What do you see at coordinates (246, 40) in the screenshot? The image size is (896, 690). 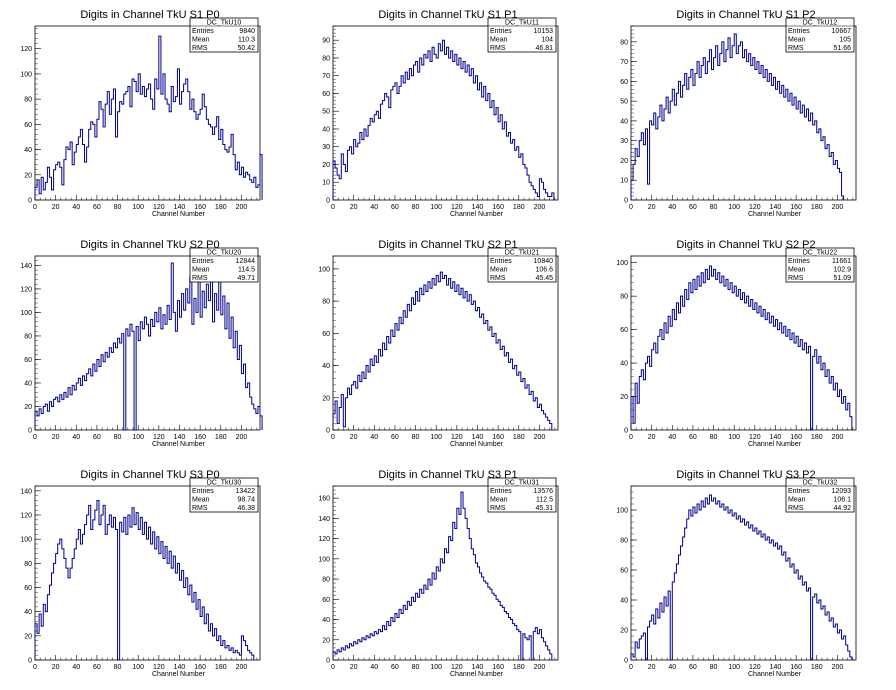 I see `stats-value: 110.3` at bounding box center [246, 40].